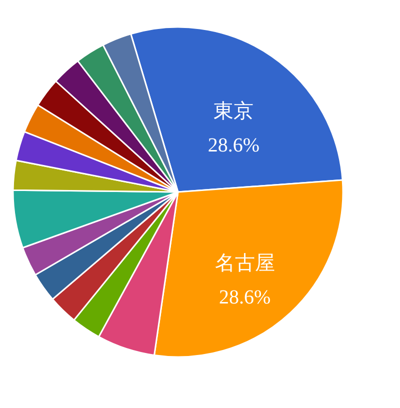 The height and width of the screenshot is (408, 400). Describe the element at coordinates (234, 111) in the screenshot. I see `slice-label: 東京` at that location.